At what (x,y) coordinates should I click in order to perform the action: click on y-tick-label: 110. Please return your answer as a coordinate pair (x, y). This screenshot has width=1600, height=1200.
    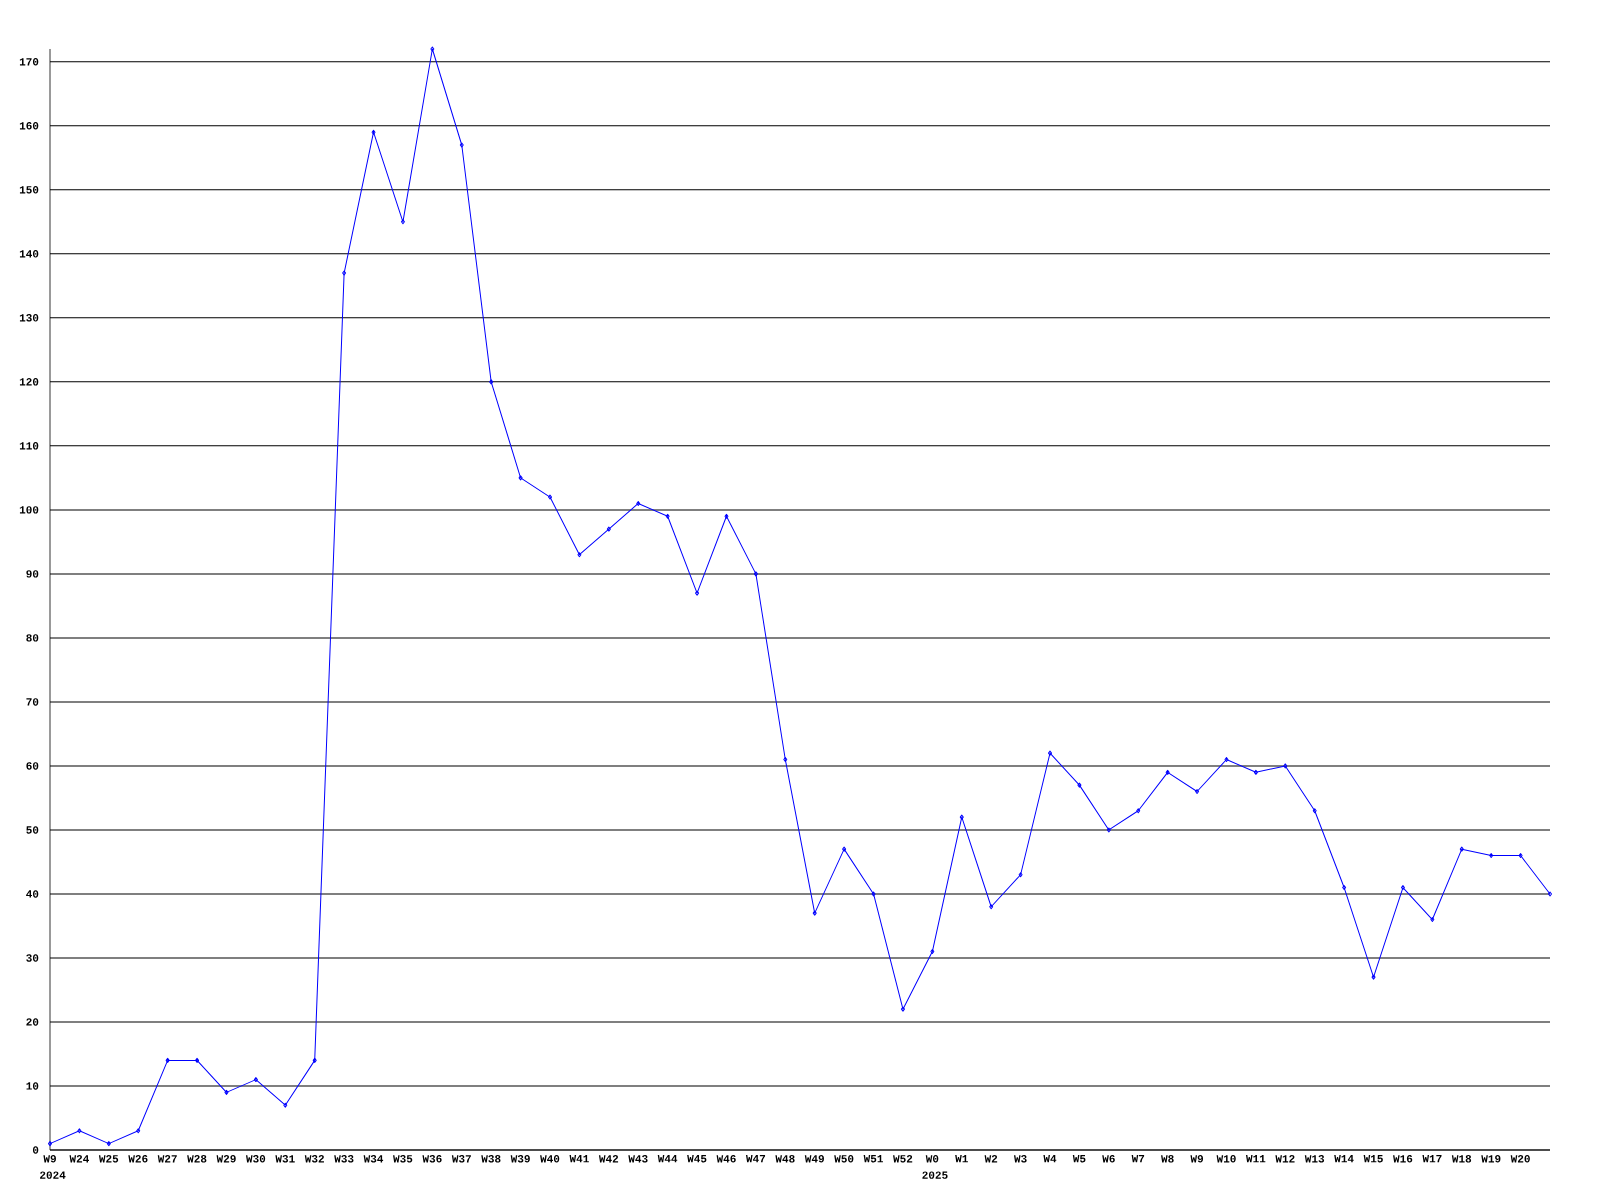
    Looking at the image, I should click on (29, 446).